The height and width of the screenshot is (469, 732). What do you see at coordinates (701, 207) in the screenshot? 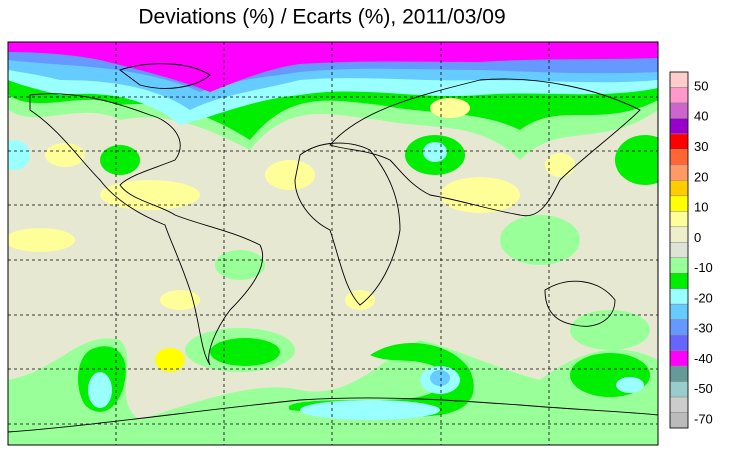
I see `legend-label: 10` at bounding box center [701, 207].